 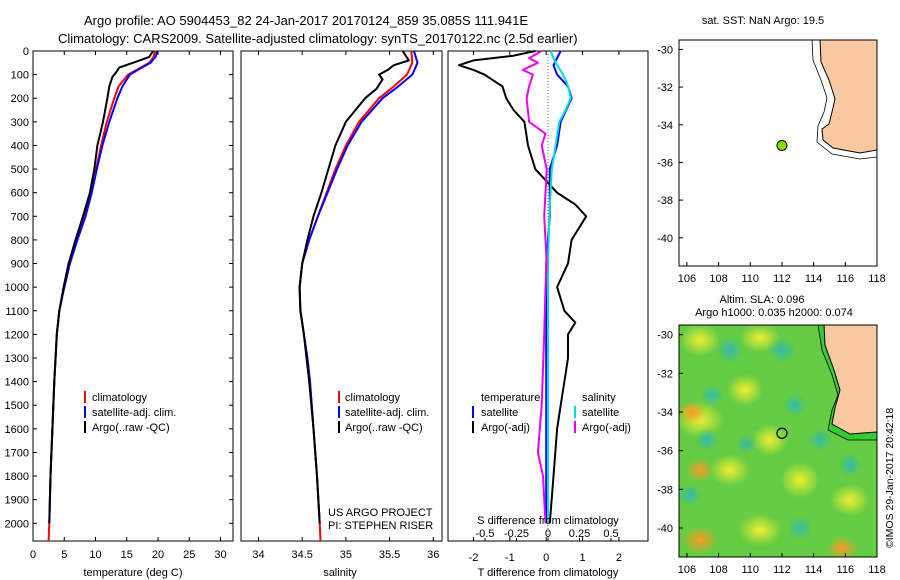 What do you see at coordinates (687, 570) in the screenshot?
I see `x-tick-label: 106` at bounding box center [687, 570].